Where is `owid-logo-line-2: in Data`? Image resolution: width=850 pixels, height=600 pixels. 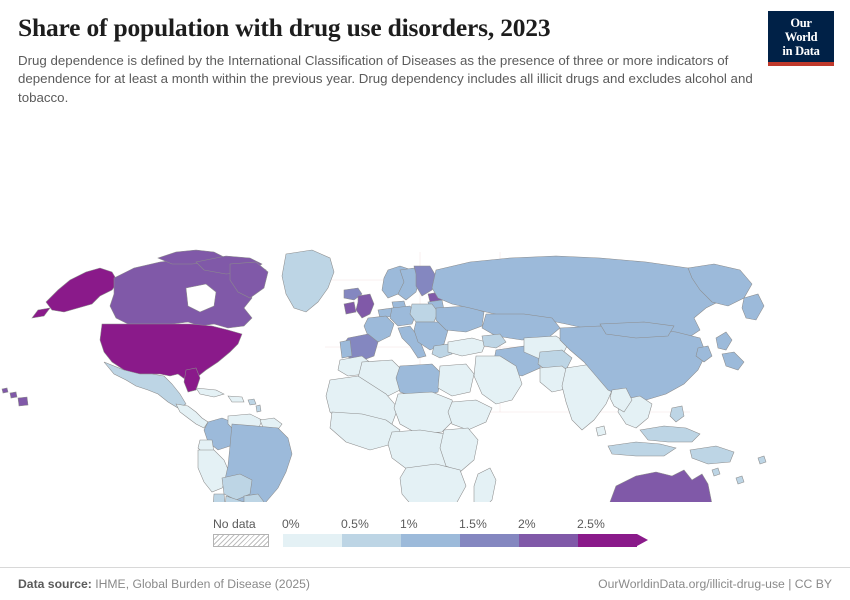 owid-logo-line-2: in Data is located at coordinates (801, 51).